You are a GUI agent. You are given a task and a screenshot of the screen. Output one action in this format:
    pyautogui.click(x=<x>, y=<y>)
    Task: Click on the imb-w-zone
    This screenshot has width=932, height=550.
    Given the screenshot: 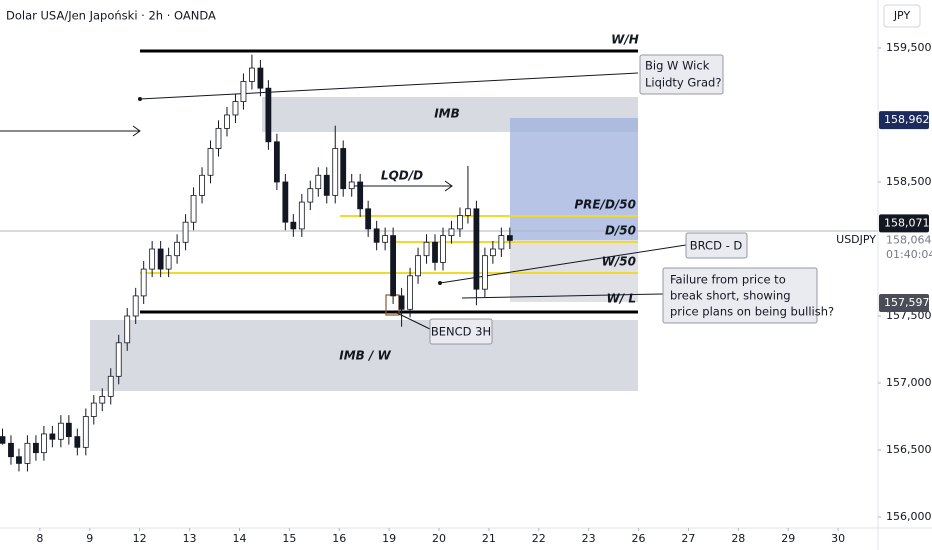 What is the action you would take?
    pyautogui.click(x=364, y=355)
    